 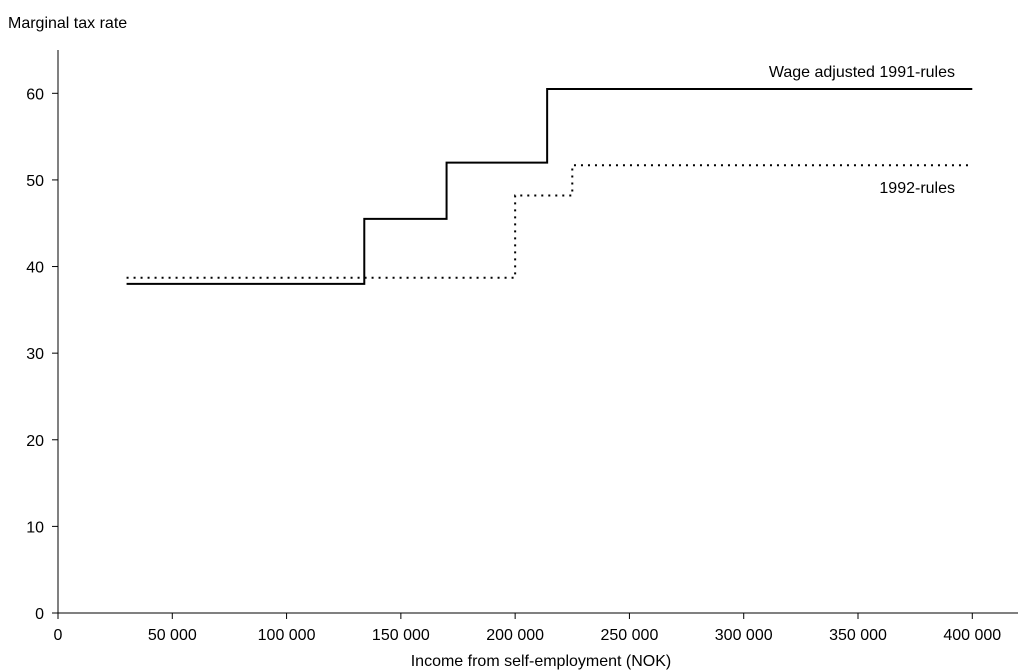 I want to click on x-tick-label: 250 000, so click(x=630, y=635).